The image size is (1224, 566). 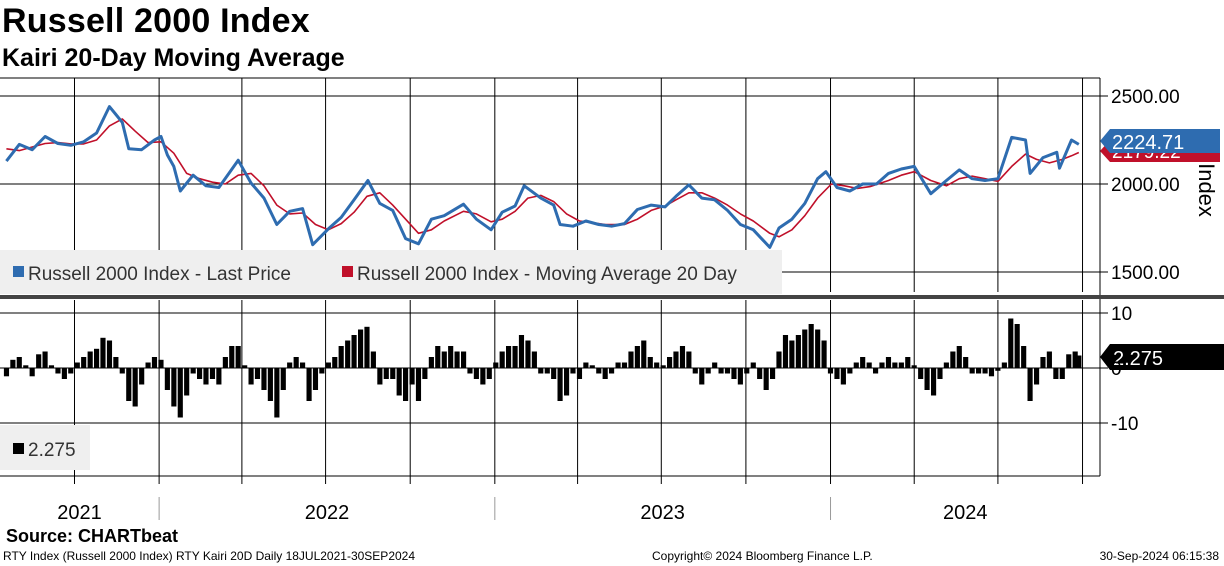 What do you see at coordinates (347, 271) in the screenshot?
I see `legend-swatch-moving-average` at bounding box center [347, 271].